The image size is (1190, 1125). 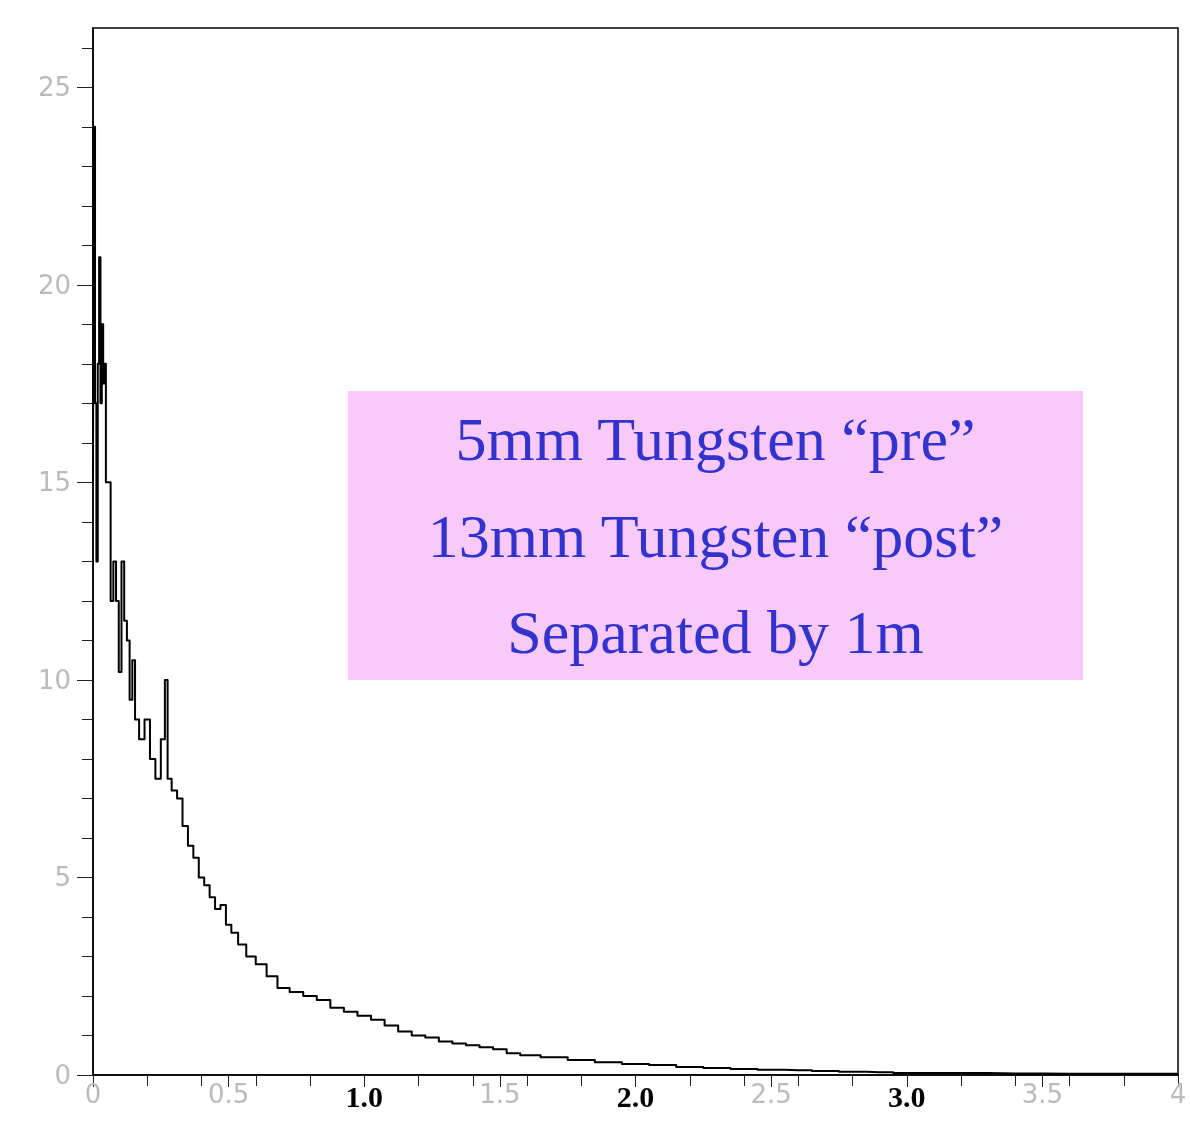 I want to click on x-tick-label: 3.0, so click(x=907, y=1096).